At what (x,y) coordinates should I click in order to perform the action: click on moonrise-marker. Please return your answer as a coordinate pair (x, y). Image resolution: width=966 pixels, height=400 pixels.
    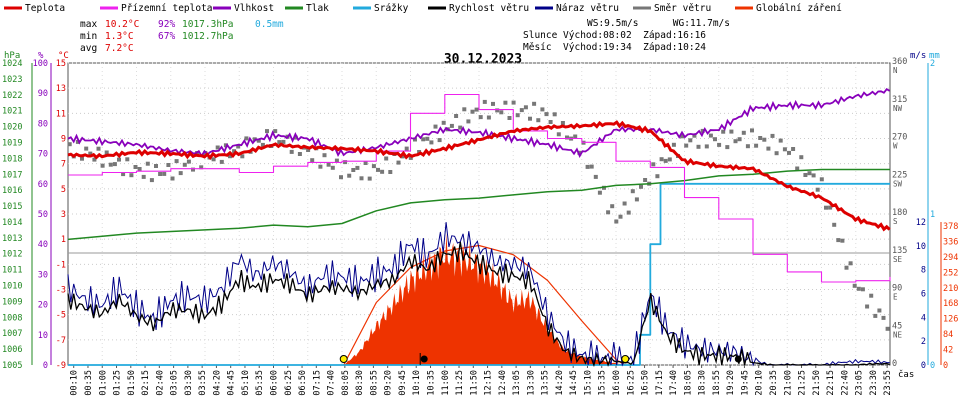
    Looking at the image, I should click on (738, 359).